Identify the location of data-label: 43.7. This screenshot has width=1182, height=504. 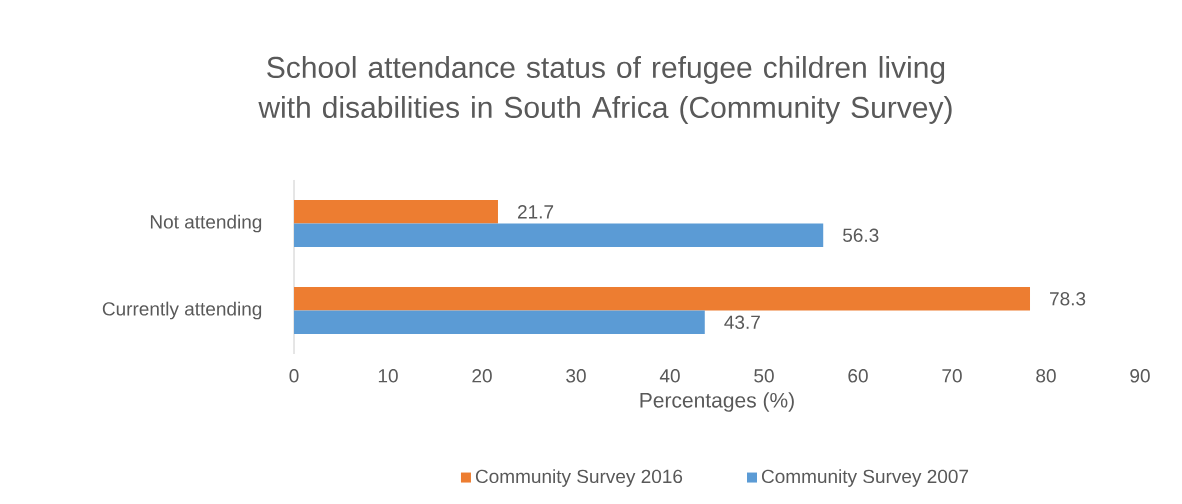
(742, 322).